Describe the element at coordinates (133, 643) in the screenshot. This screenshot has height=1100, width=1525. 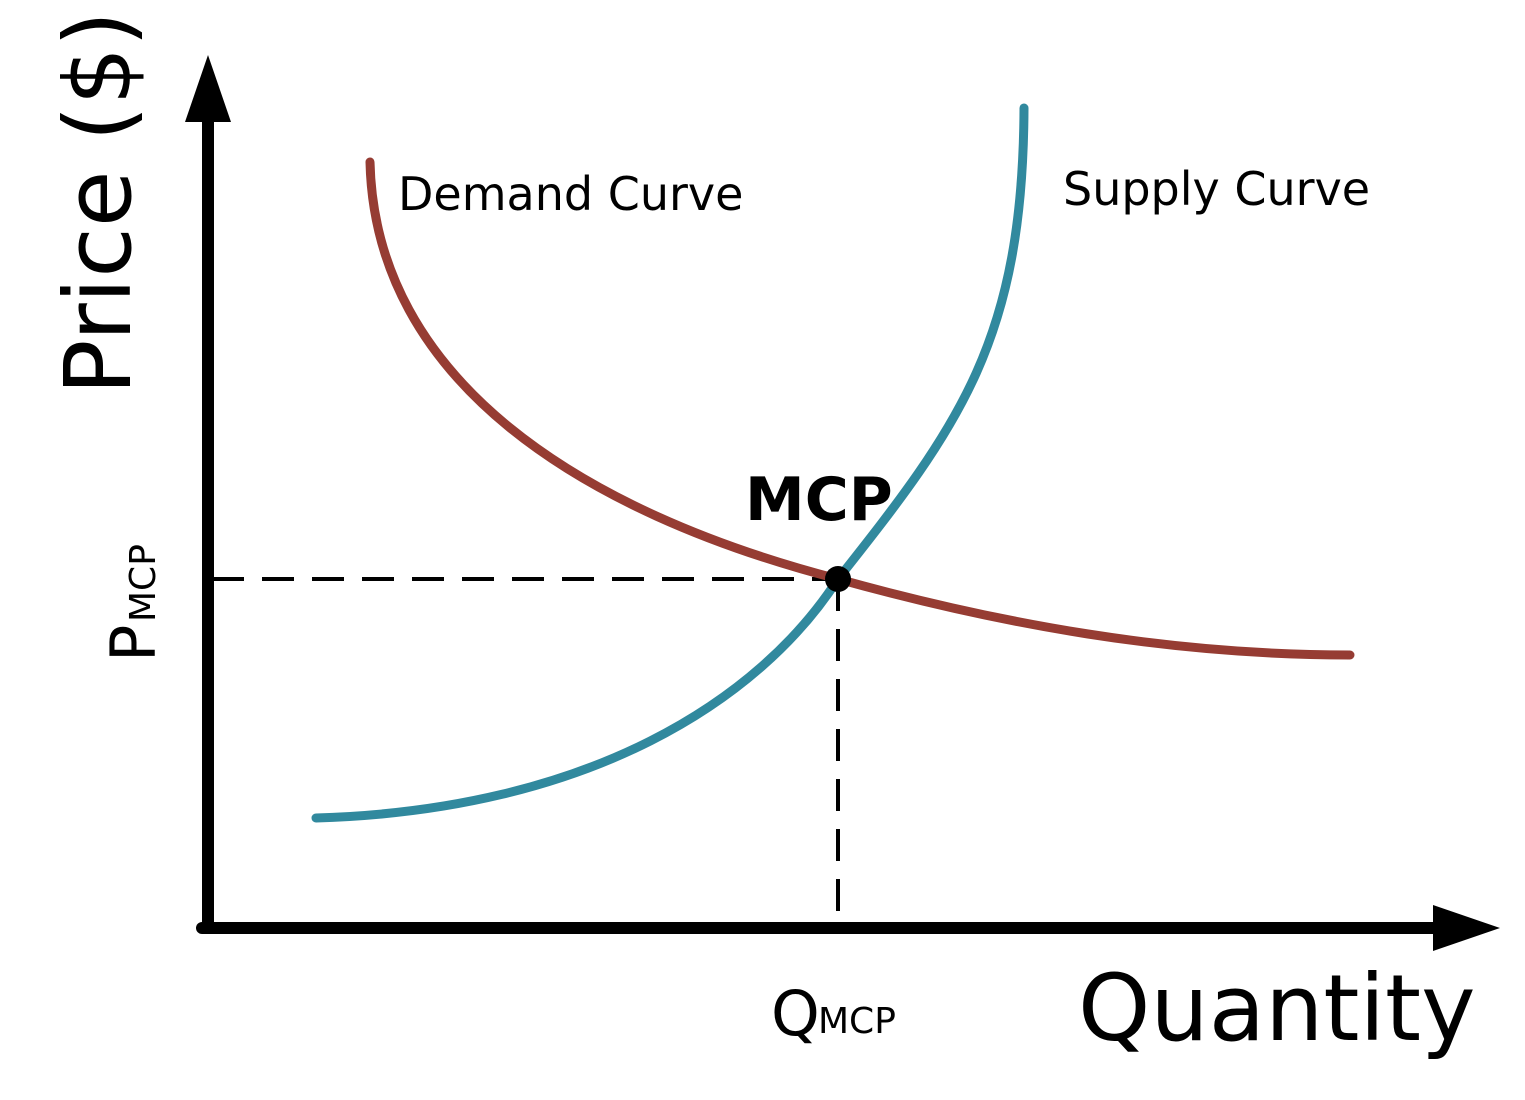
I see `price-mcp-main: P` at that location.